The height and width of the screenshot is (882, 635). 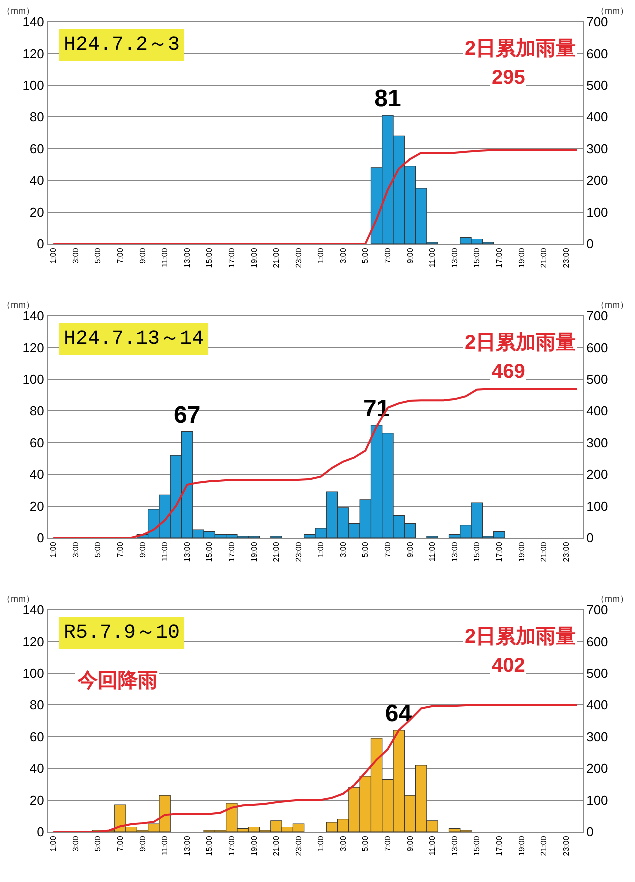 I want to click on annotation: 402, so click(x=509, y=666).